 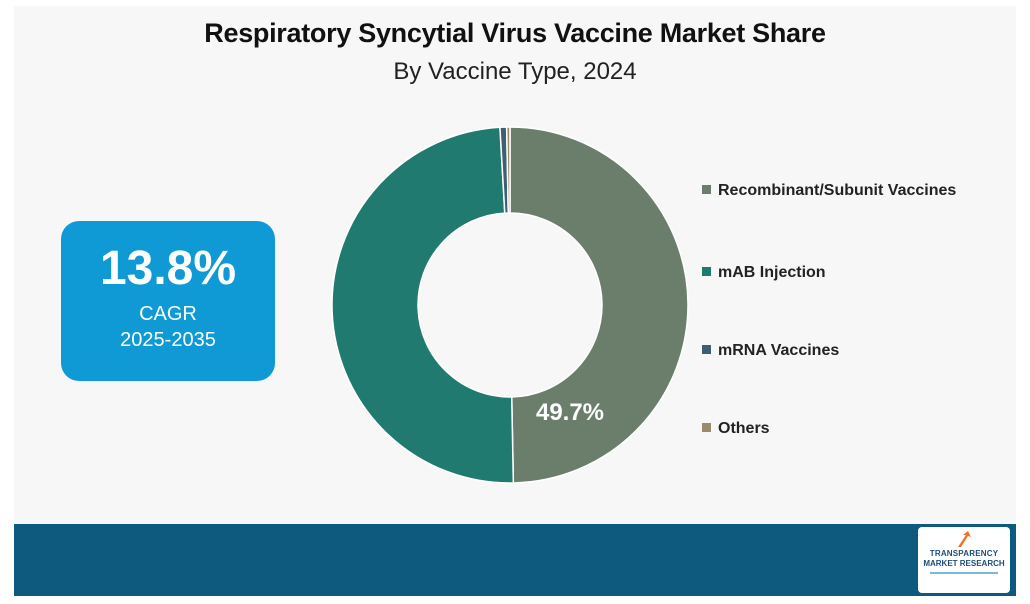 What do you see at coordinates (599, 305) in the screenshot?
I see `slice-recombinant` at bounding box center [599, 305].